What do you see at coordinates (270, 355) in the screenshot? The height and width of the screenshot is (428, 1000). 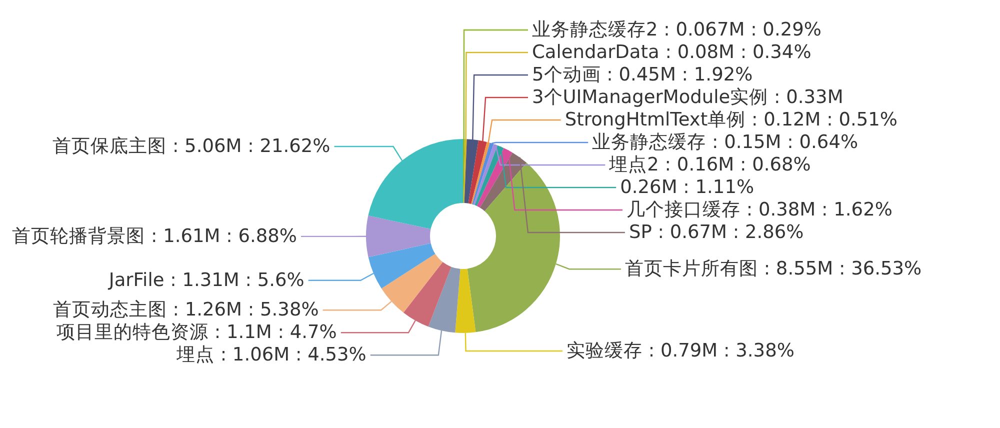 I see `slice-label: 埋点 : 1.06M : 4.53%` at bounding box center [270, 355].